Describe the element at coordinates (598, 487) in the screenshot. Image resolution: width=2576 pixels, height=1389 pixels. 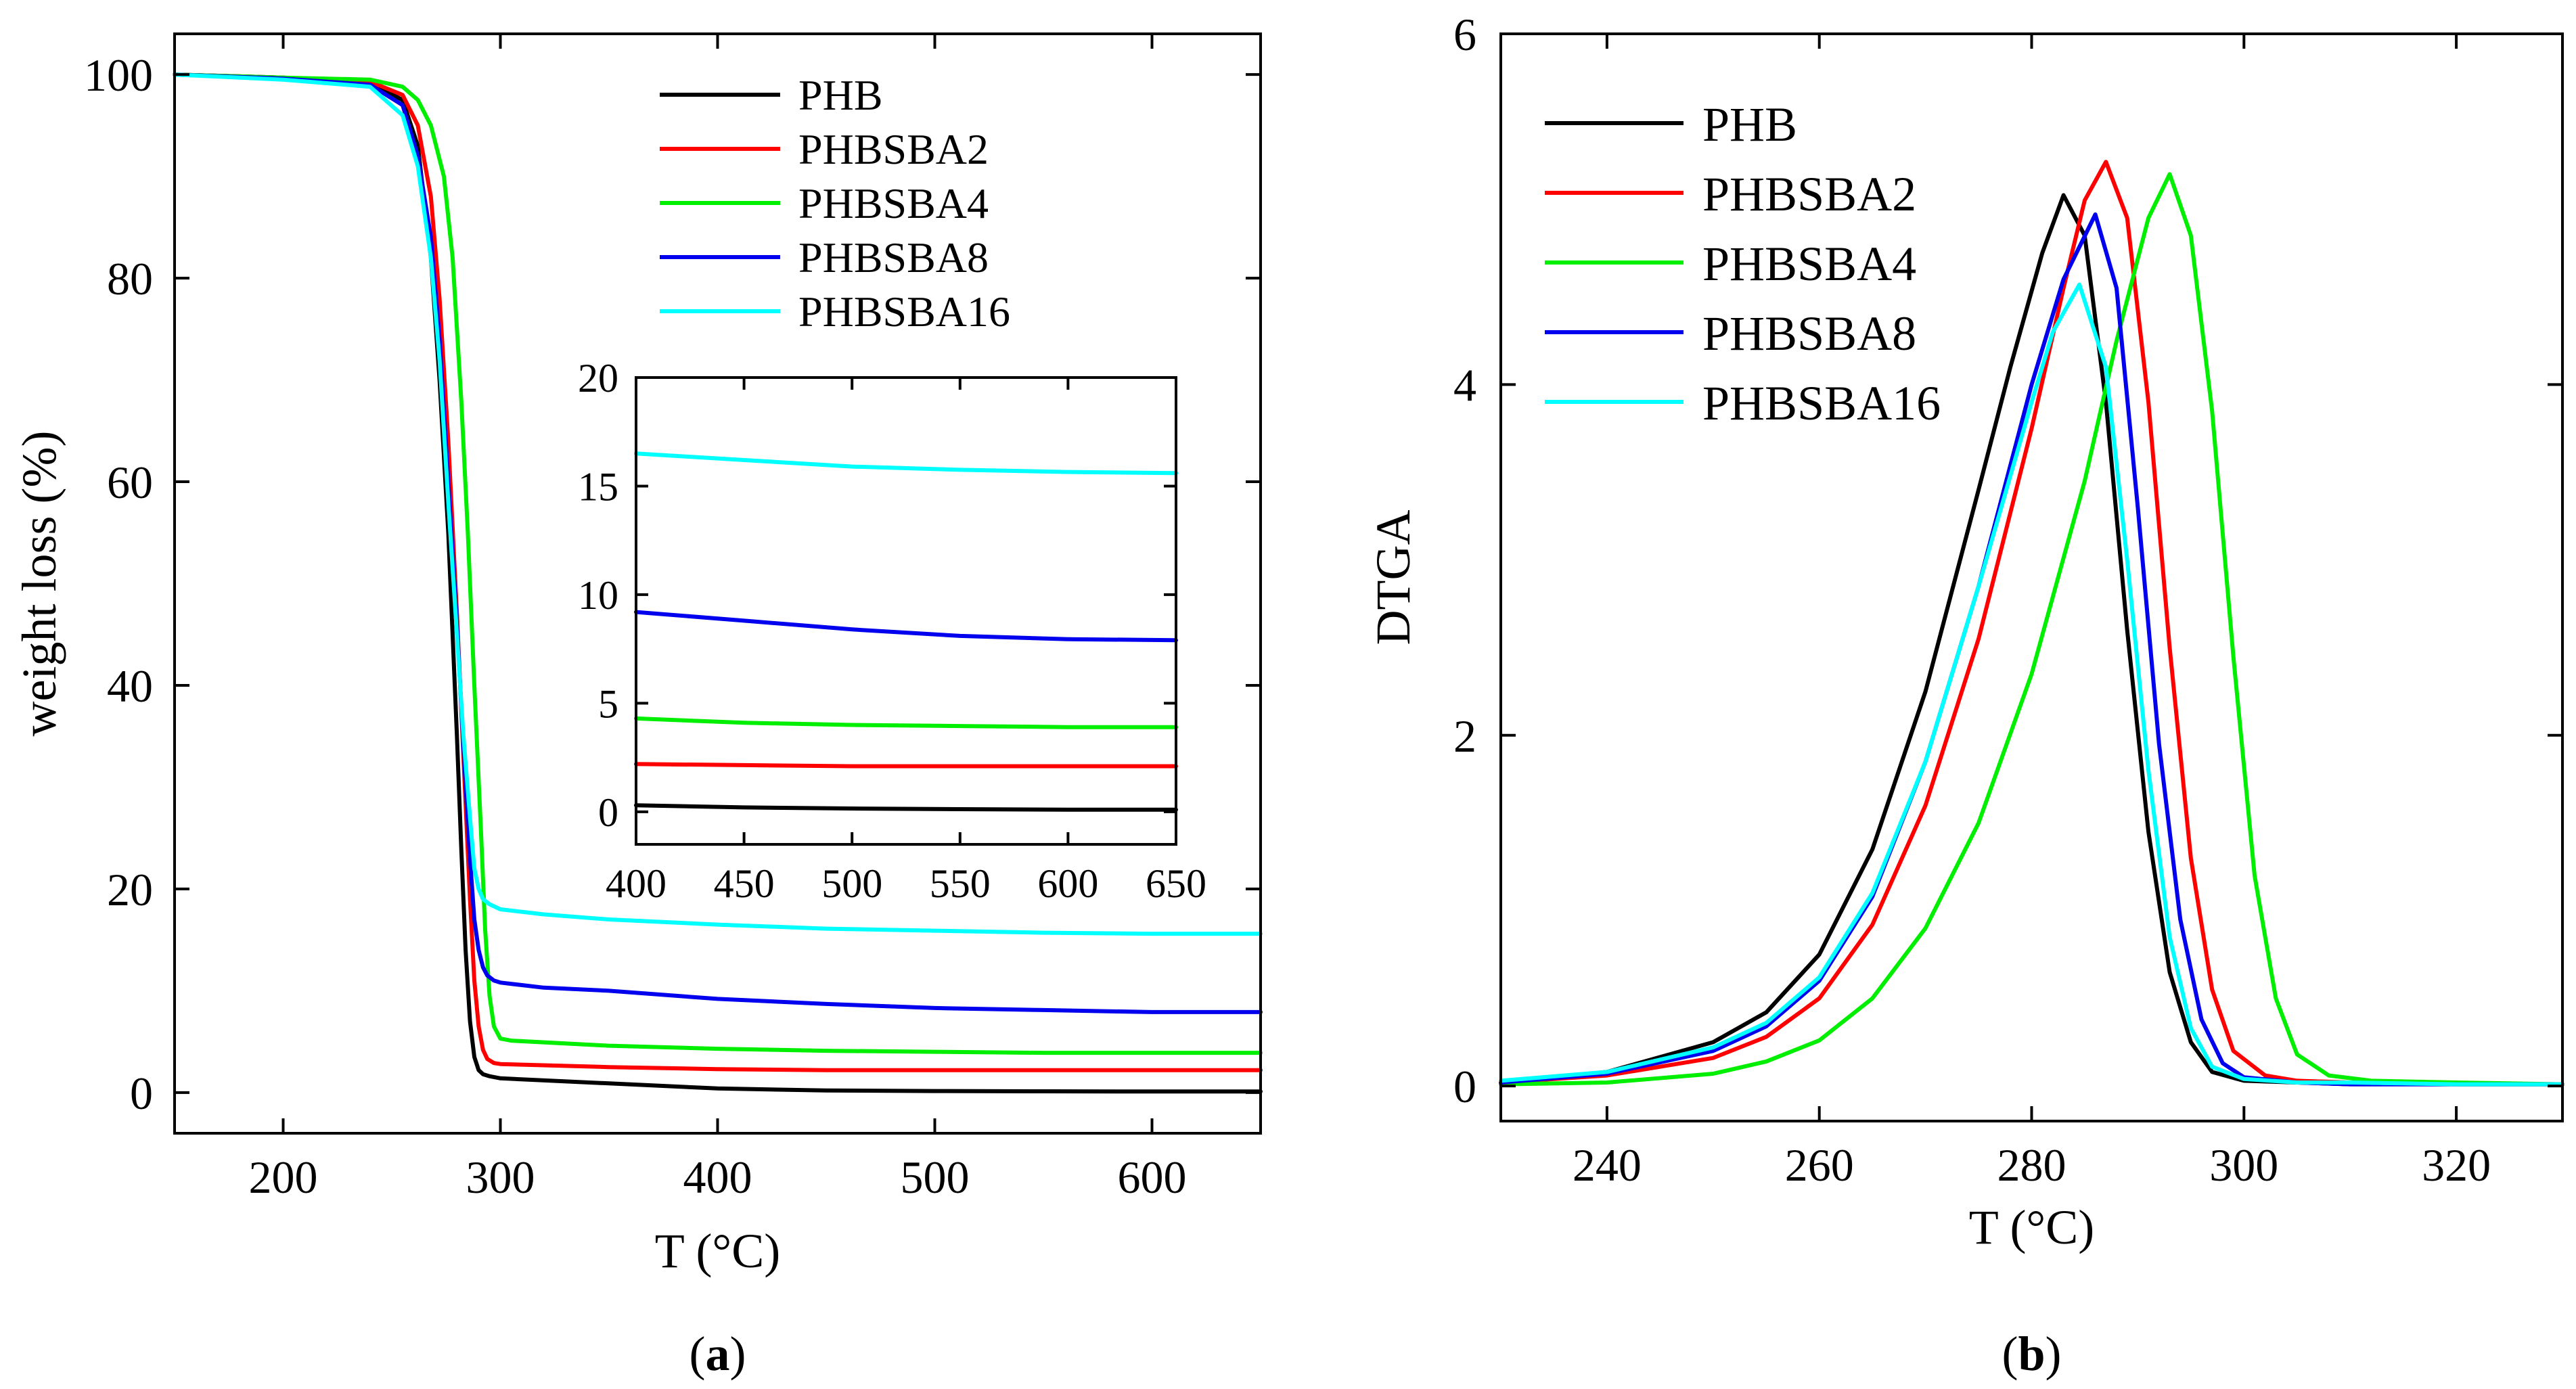
I see `inset-y-tick-label: 15` at that location.